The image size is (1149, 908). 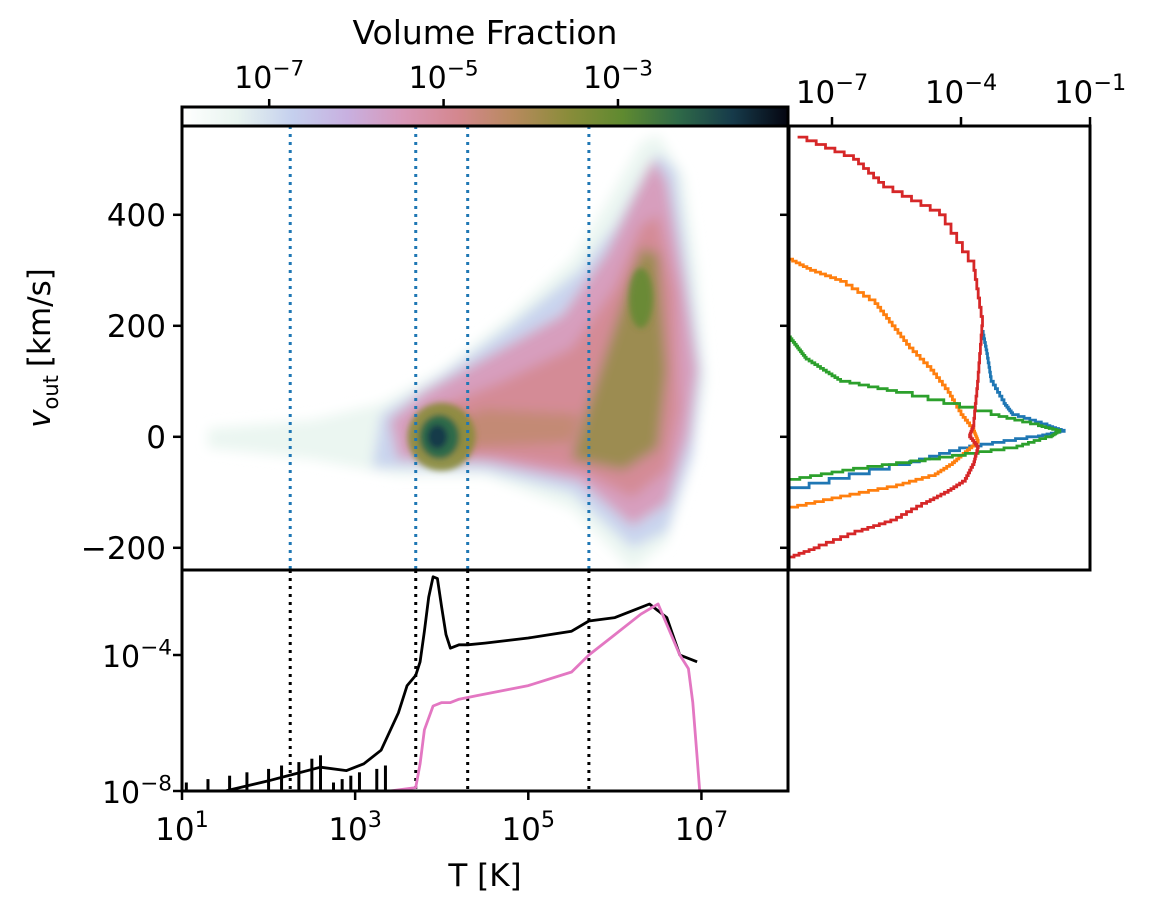 What do you see at coordinates (961, 90) in the screenshot?
I see `right-x-tick-label: 10⁻⁴` at bounding box center [961, 90].